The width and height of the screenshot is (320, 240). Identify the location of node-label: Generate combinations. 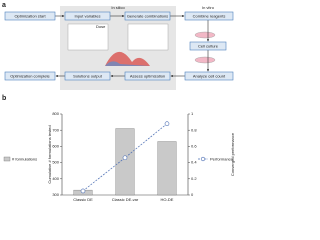
(147, 15).